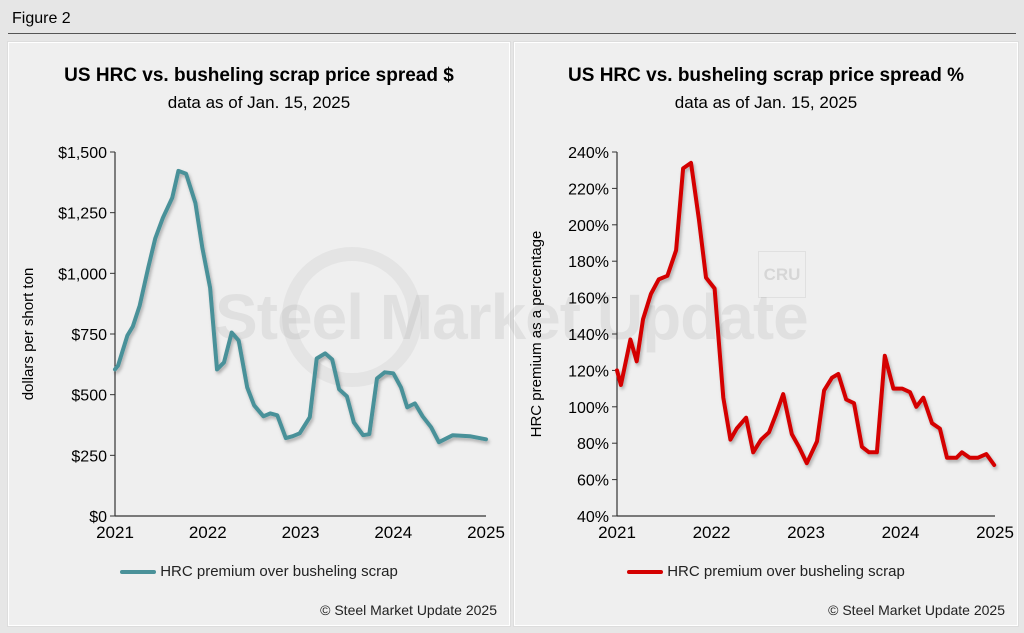 This screenshot has width=1024, height=633. Describe the element at coordinates (82, 274) in the screenshot. I see `y-tick-label: $1,000` at that location.